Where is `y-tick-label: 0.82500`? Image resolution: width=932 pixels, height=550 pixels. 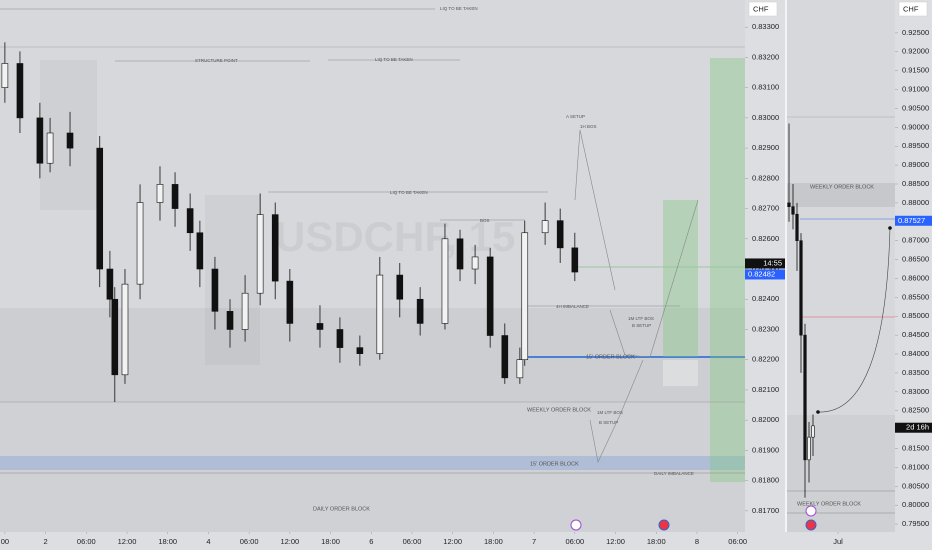
y-tick-label: 0.82500 is located at coordinates (765, 268).